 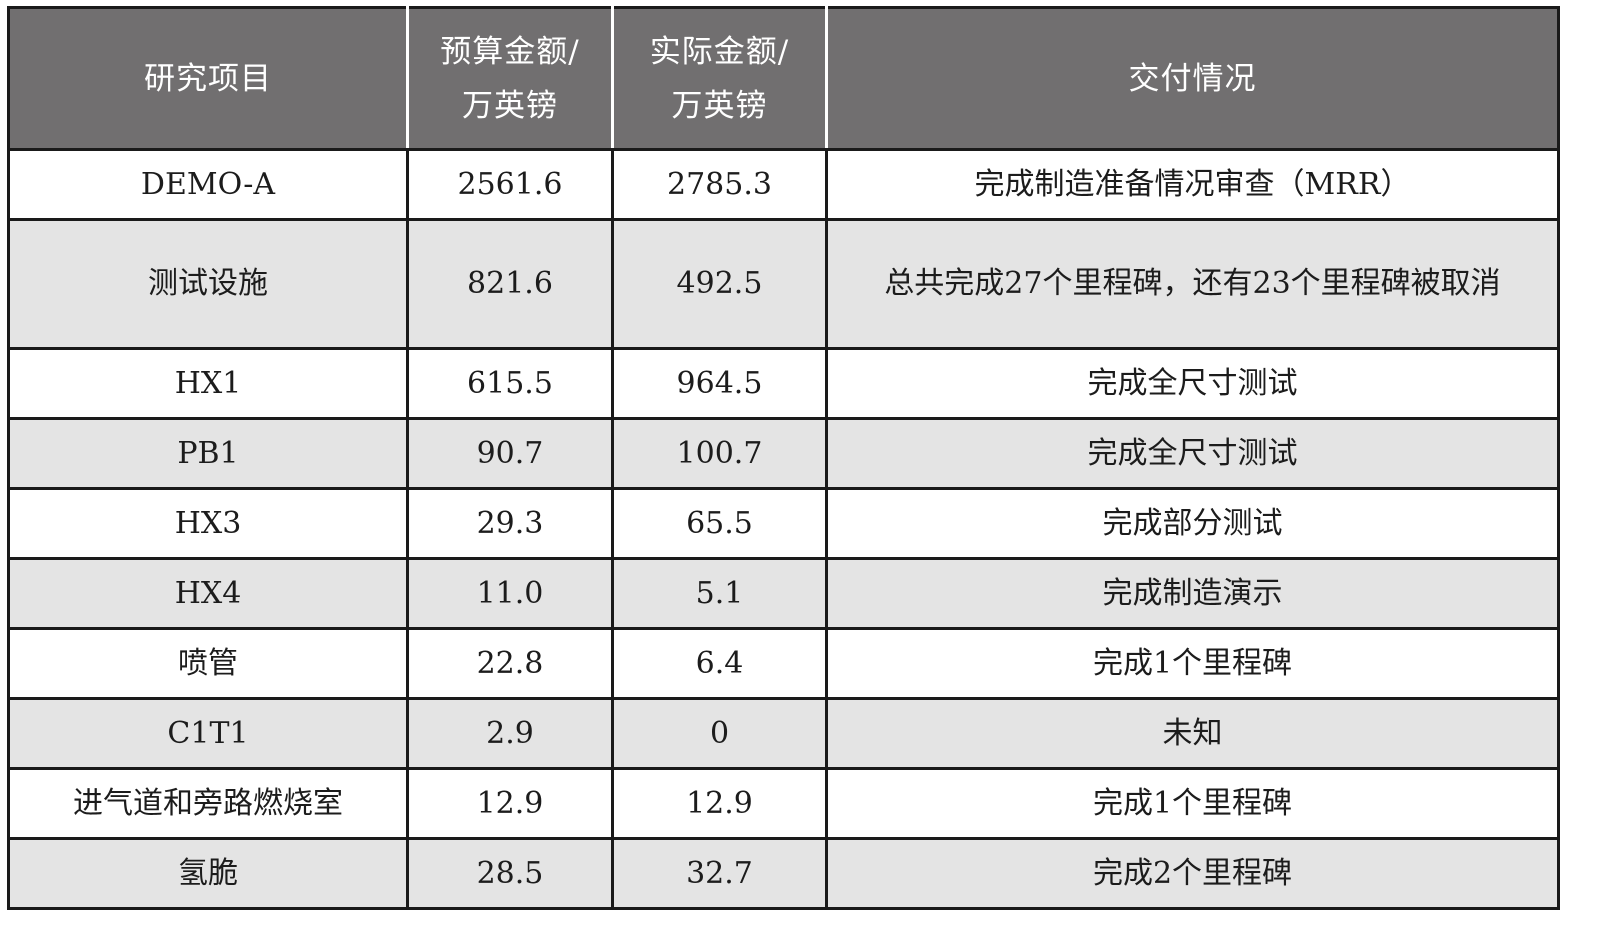 What do you see at coordinates (208, 454) in the screenshot?
I see `cell-project: PB1` at bounding box center [208, 454].